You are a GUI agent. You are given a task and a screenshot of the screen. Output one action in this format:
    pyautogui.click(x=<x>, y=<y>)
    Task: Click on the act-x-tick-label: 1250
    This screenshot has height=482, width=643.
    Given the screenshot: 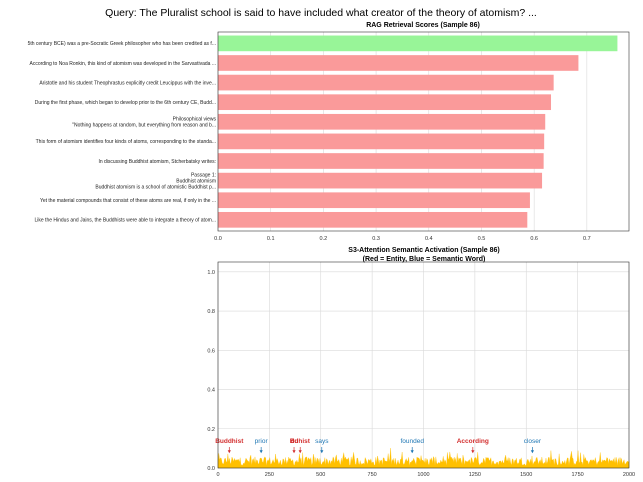 What is the action you would take?
    pyautogui.click(x=475, y=475)
    